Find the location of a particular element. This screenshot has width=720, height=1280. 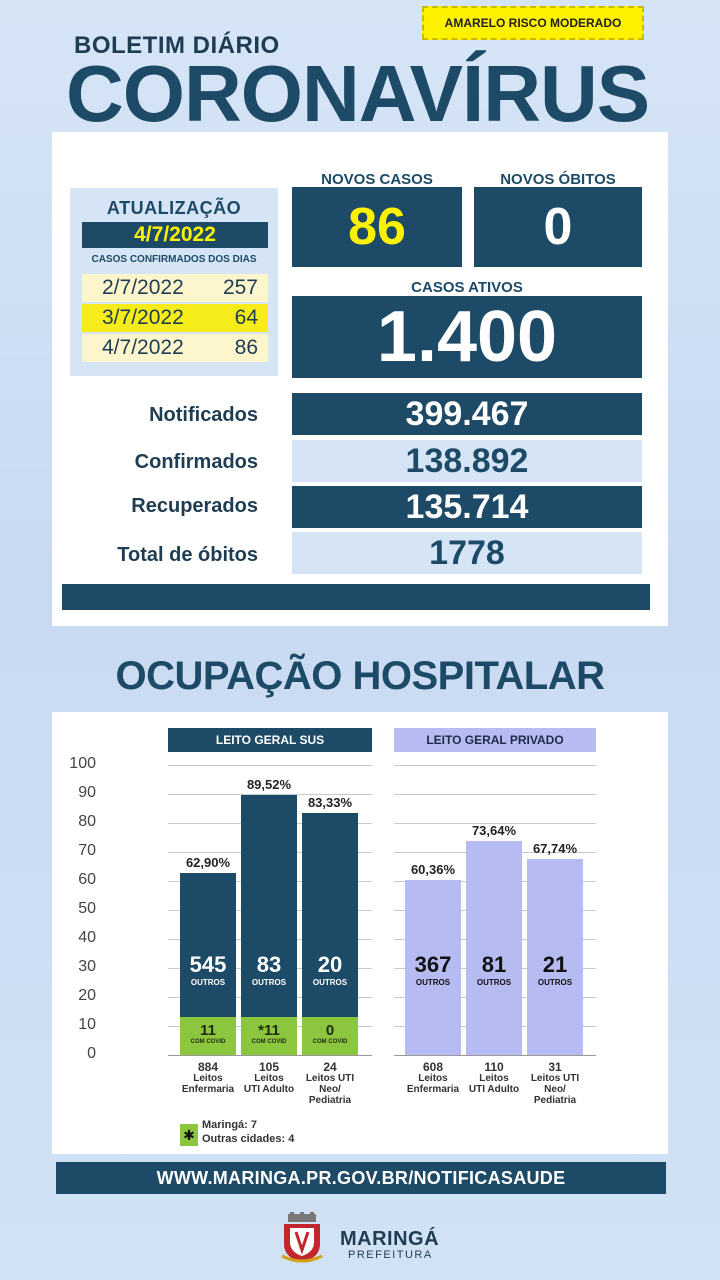

y-tick-label: 0 is located at coordinates (91, 1053).